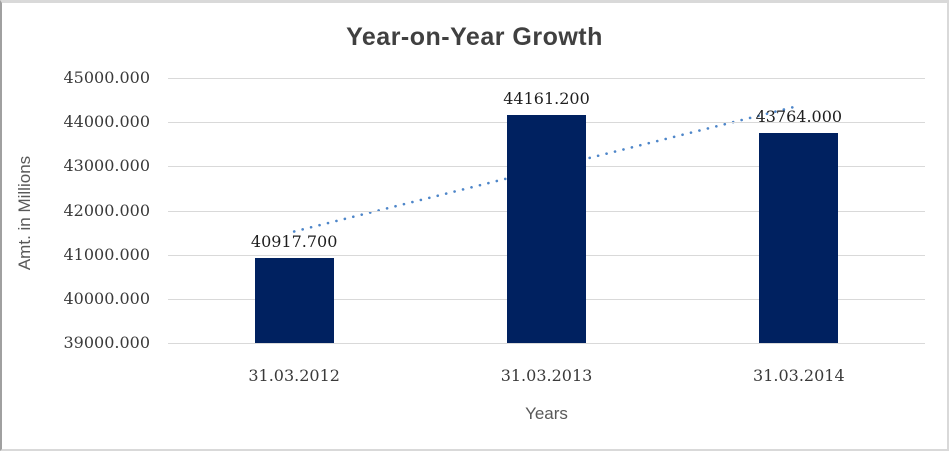 This screenshot has height=451, width=949. I want to click on bar-31.03.2012, so click(294, 300).